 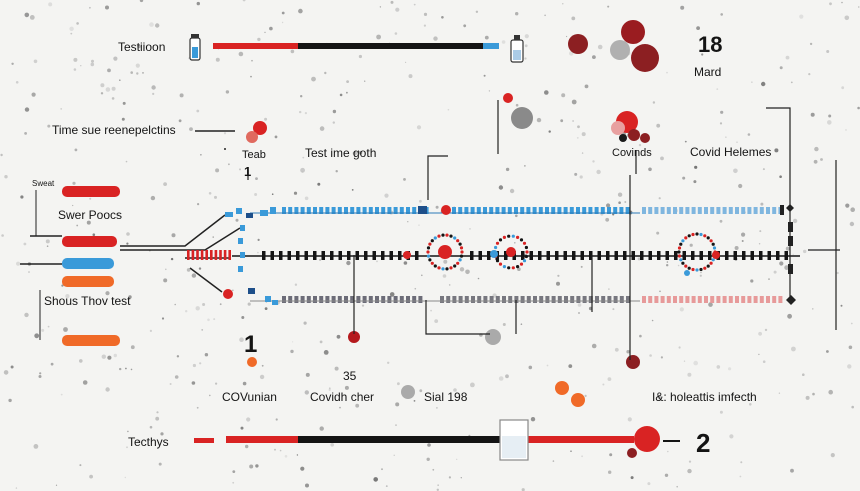 What do you see at coordinates (340, 153) in the screenshot?
I see `label-test-ime: Test ime goth` at bounding box center [340, 153].